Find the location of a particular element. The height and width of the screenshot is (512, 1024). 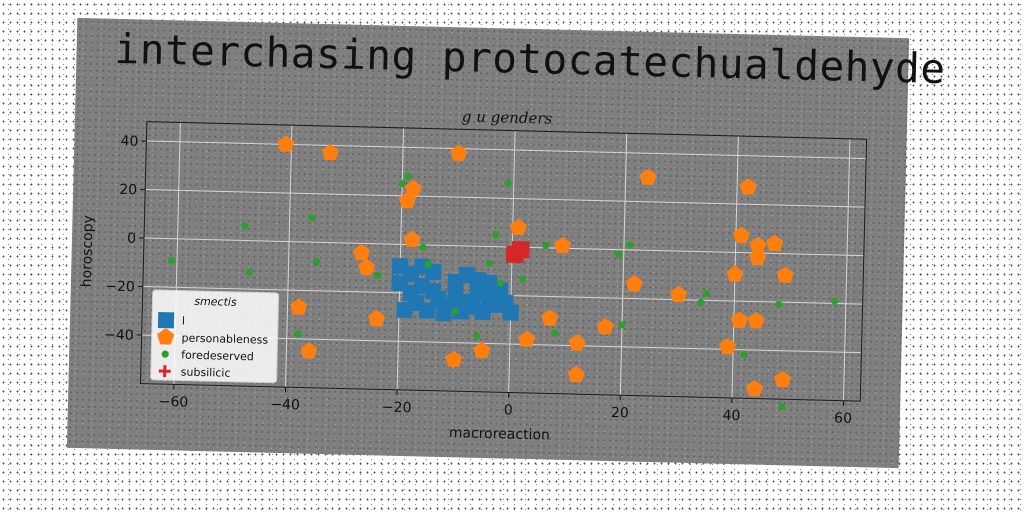

x-tick-label: 40 is located at coordinates (731, 416).